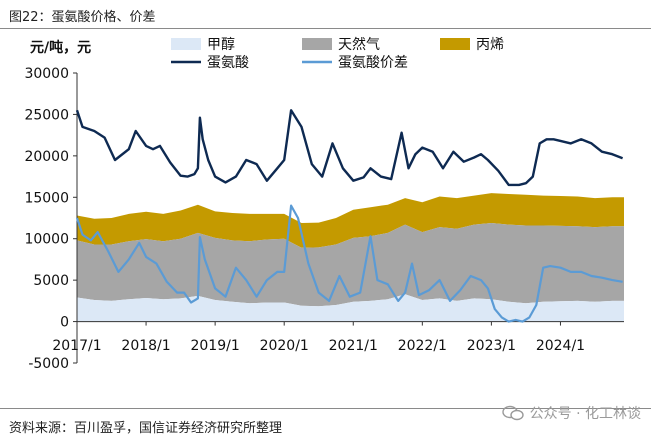 The image size is (651, 440). Describe the element at coordinates (146, 428) in the screenshot. I see `source-note: 资料来源：百川盈孚，国信证券经济研究所整理` at that location.